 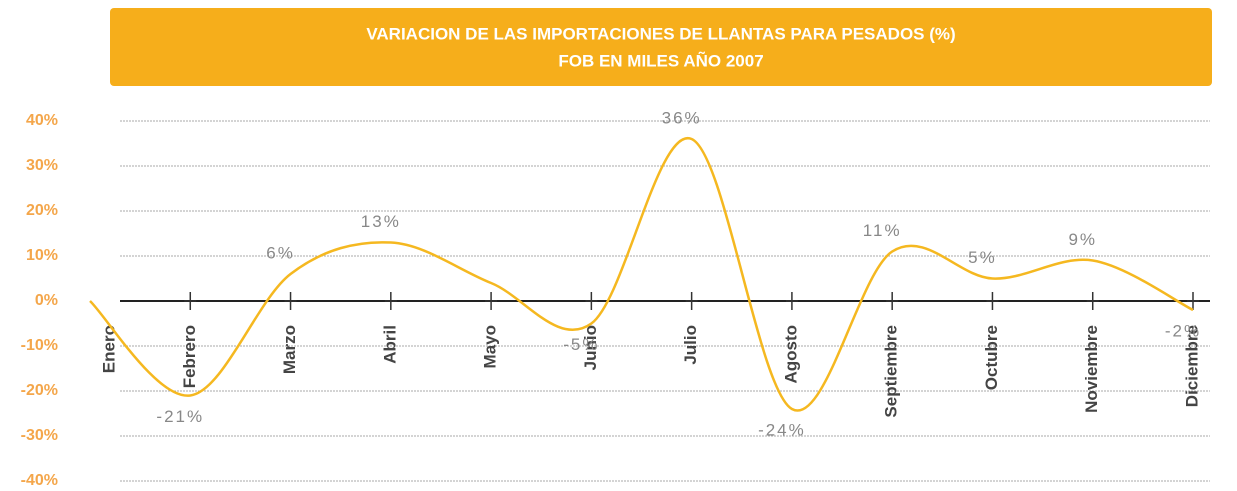 What do you see at coordinates (660, 60) in the screenshot?
I see `chart-subtitle: FOB EN MILES AÑO 2007` at bounding box center [660, 60].